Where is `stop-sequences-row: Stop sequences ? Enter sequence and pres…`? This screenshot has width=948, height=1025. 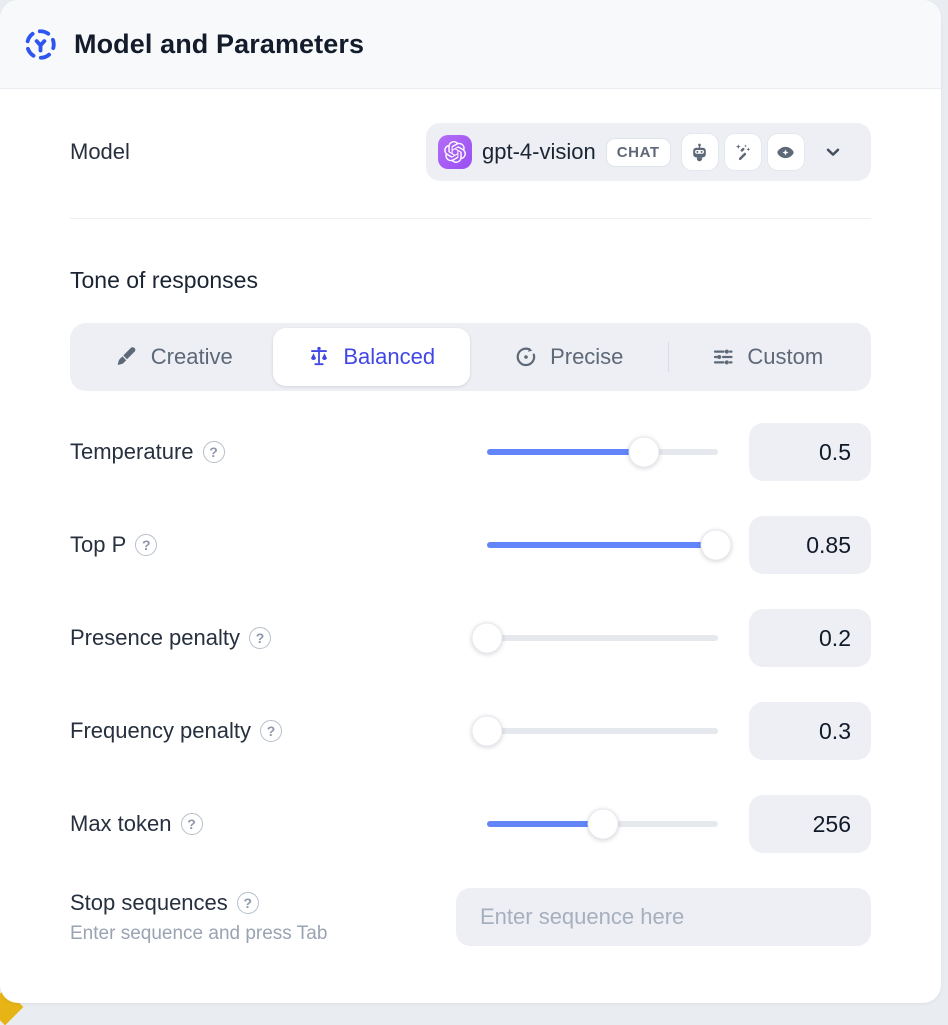 stop-sequences-row: Stop sequences ? Enter sequence and pres… is located at coordinates (470, 917).